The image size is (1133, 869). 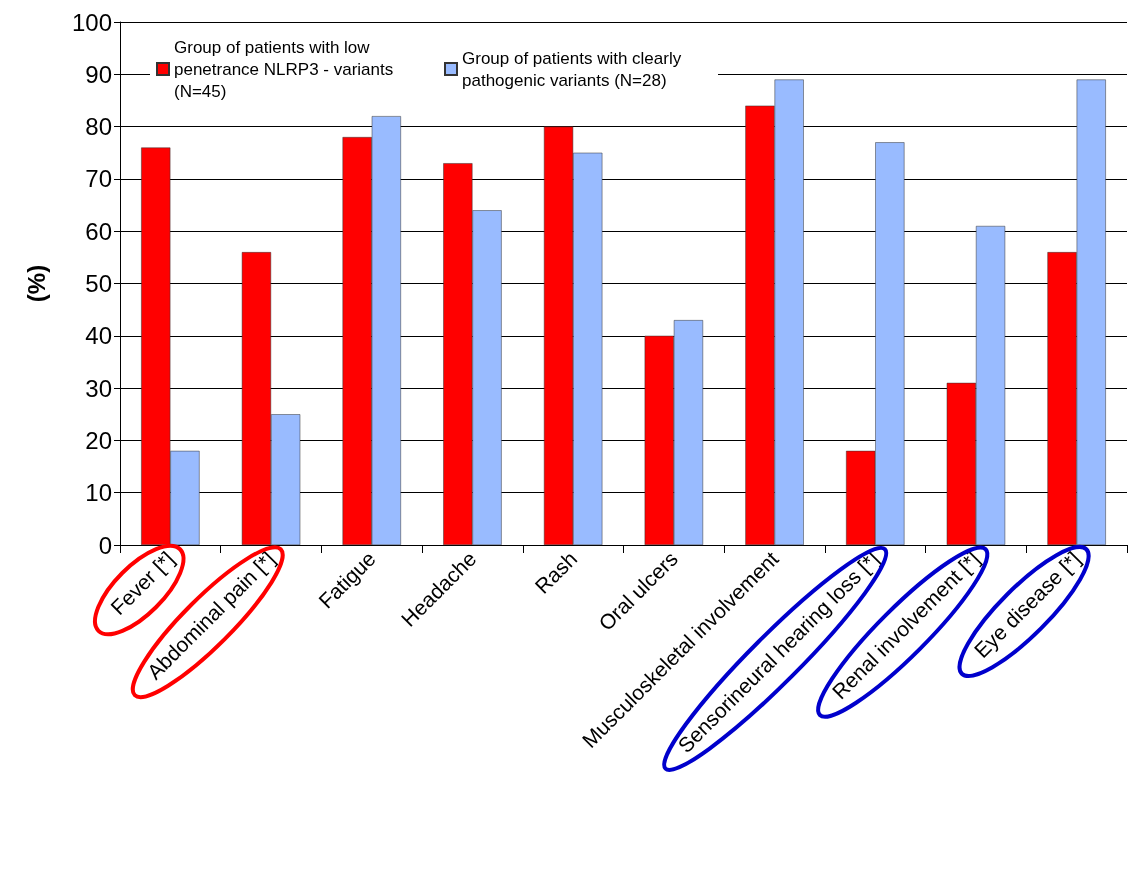 I want to click on y-tick-label: 20, so click(x=98, y=440).